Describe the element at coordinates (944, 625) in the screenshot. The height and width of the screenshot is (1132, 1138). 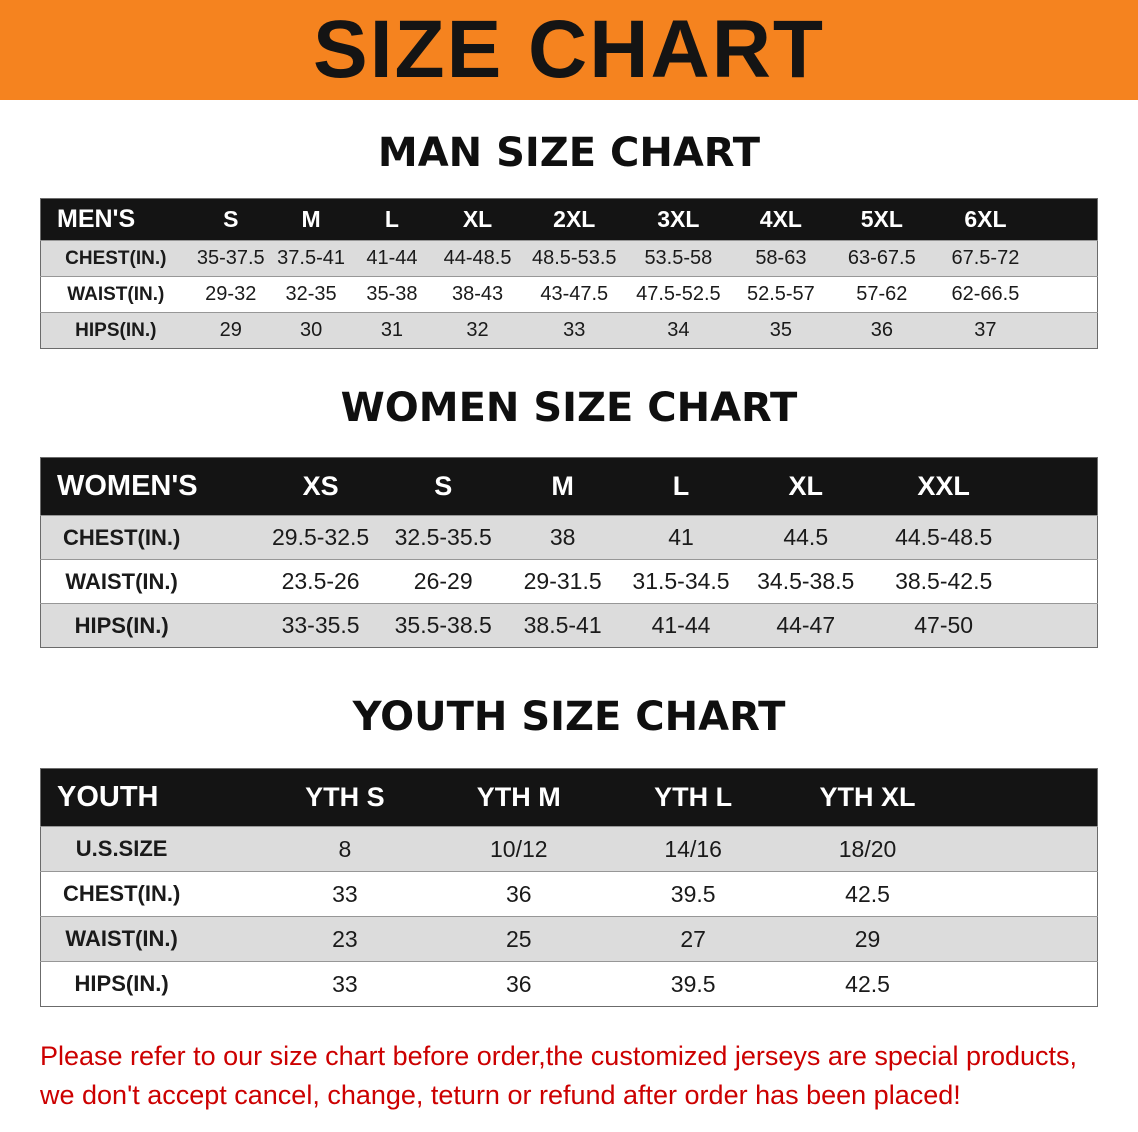
I see `table-cell: 47-50` at that location.